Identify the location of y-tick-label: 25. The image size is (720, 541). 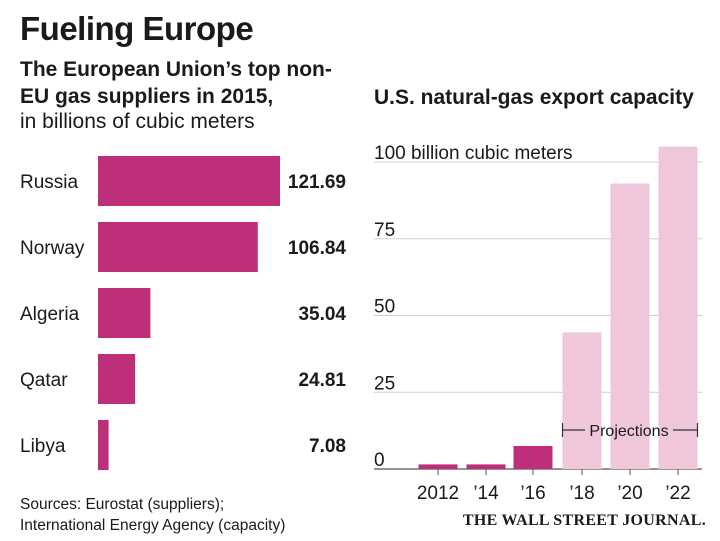
(384, 383).